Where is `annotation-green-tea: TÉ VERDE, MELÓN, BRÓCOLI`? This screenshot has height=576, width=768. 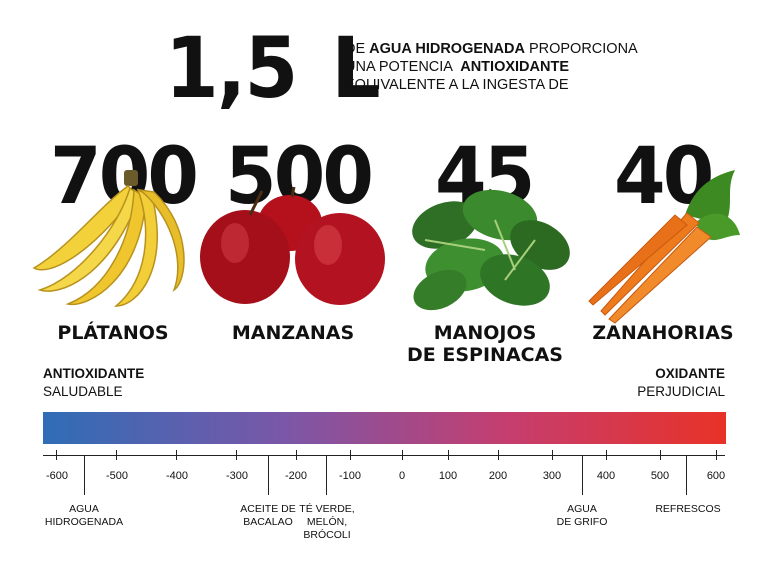
annotation-green-tea: TÉ VERDE, MELÓN, BRÓCOLI is located at coordinates (327, 522).